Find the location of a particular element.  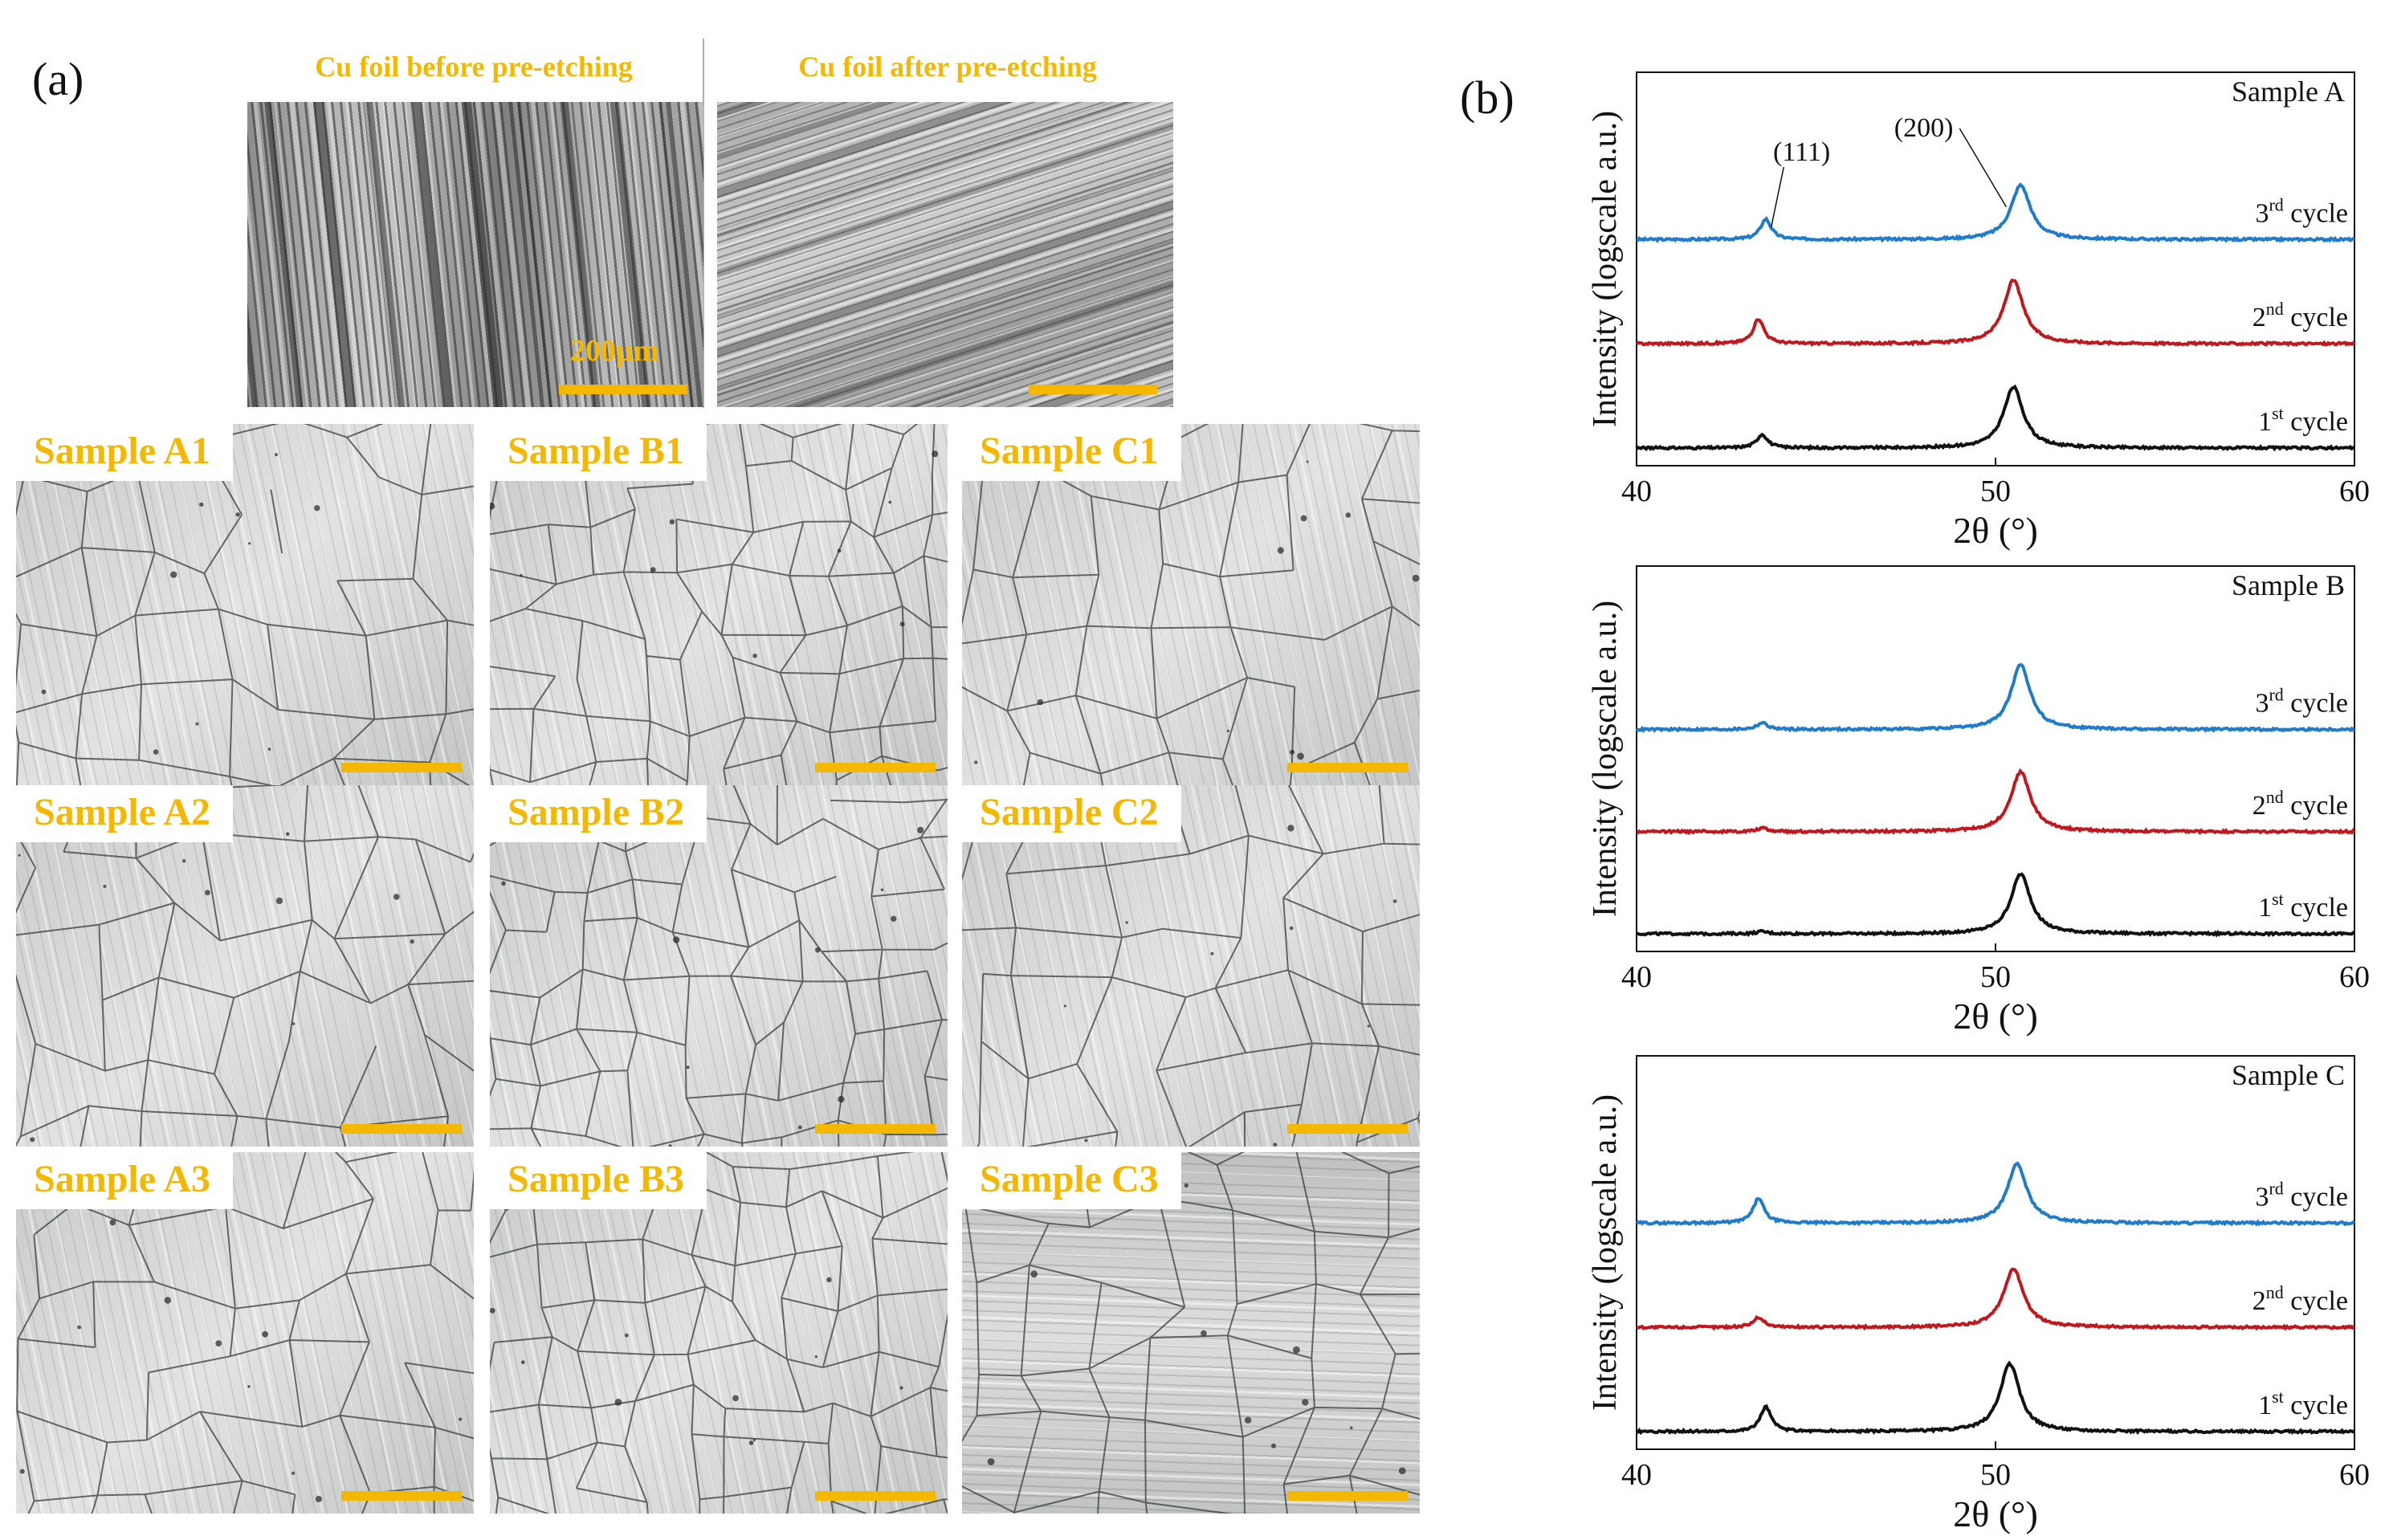

sample-label: Sample A1 is located at coordinates (125, 452).